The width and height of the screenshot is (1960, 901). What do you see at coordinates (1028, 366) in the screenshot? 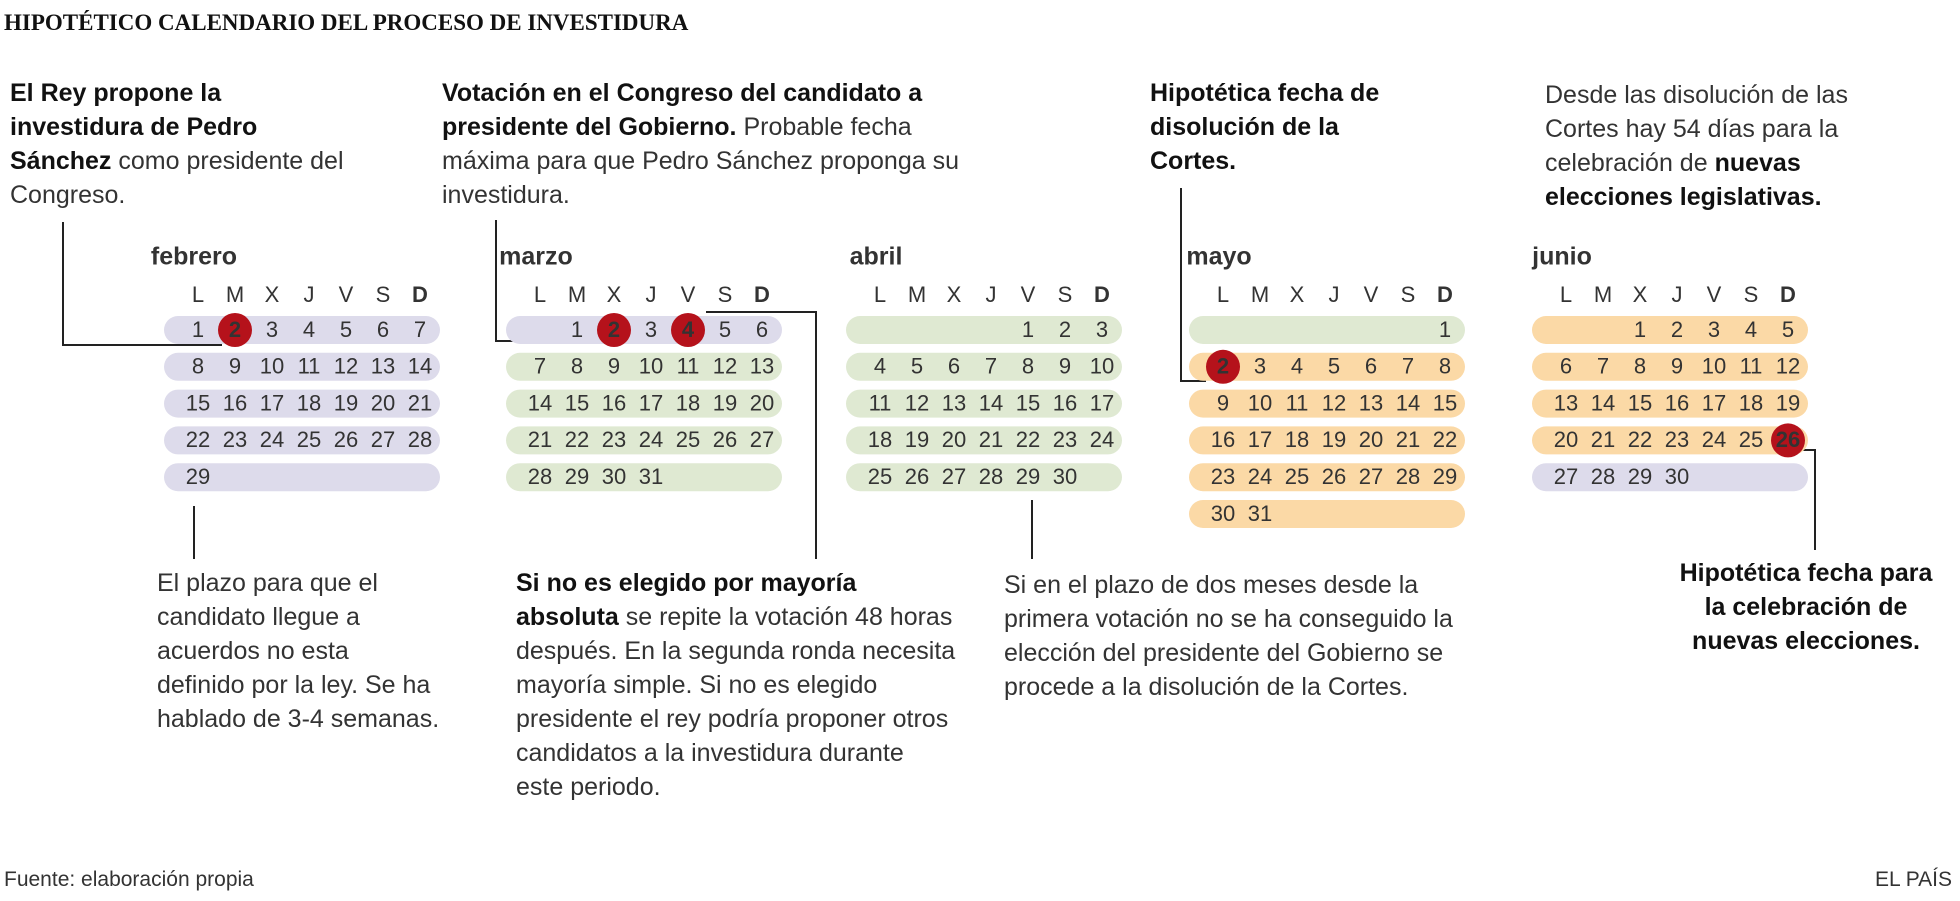
I see `day: 8` at bounding box center [1028, 366].